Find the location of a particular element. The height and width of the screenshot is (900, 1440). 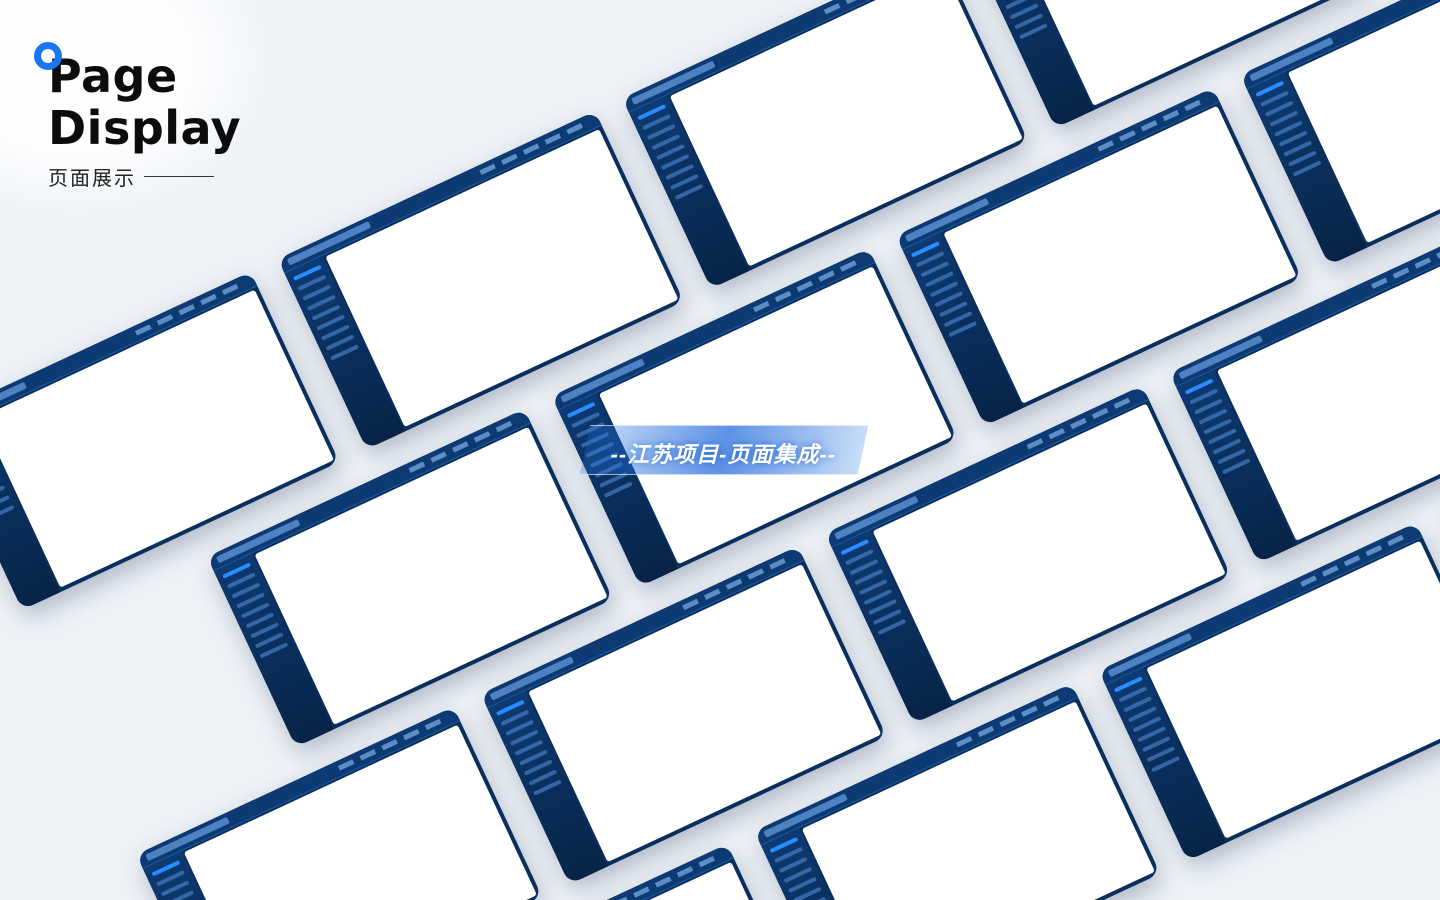

headline-backdrop is located at coordinates (150, 120).